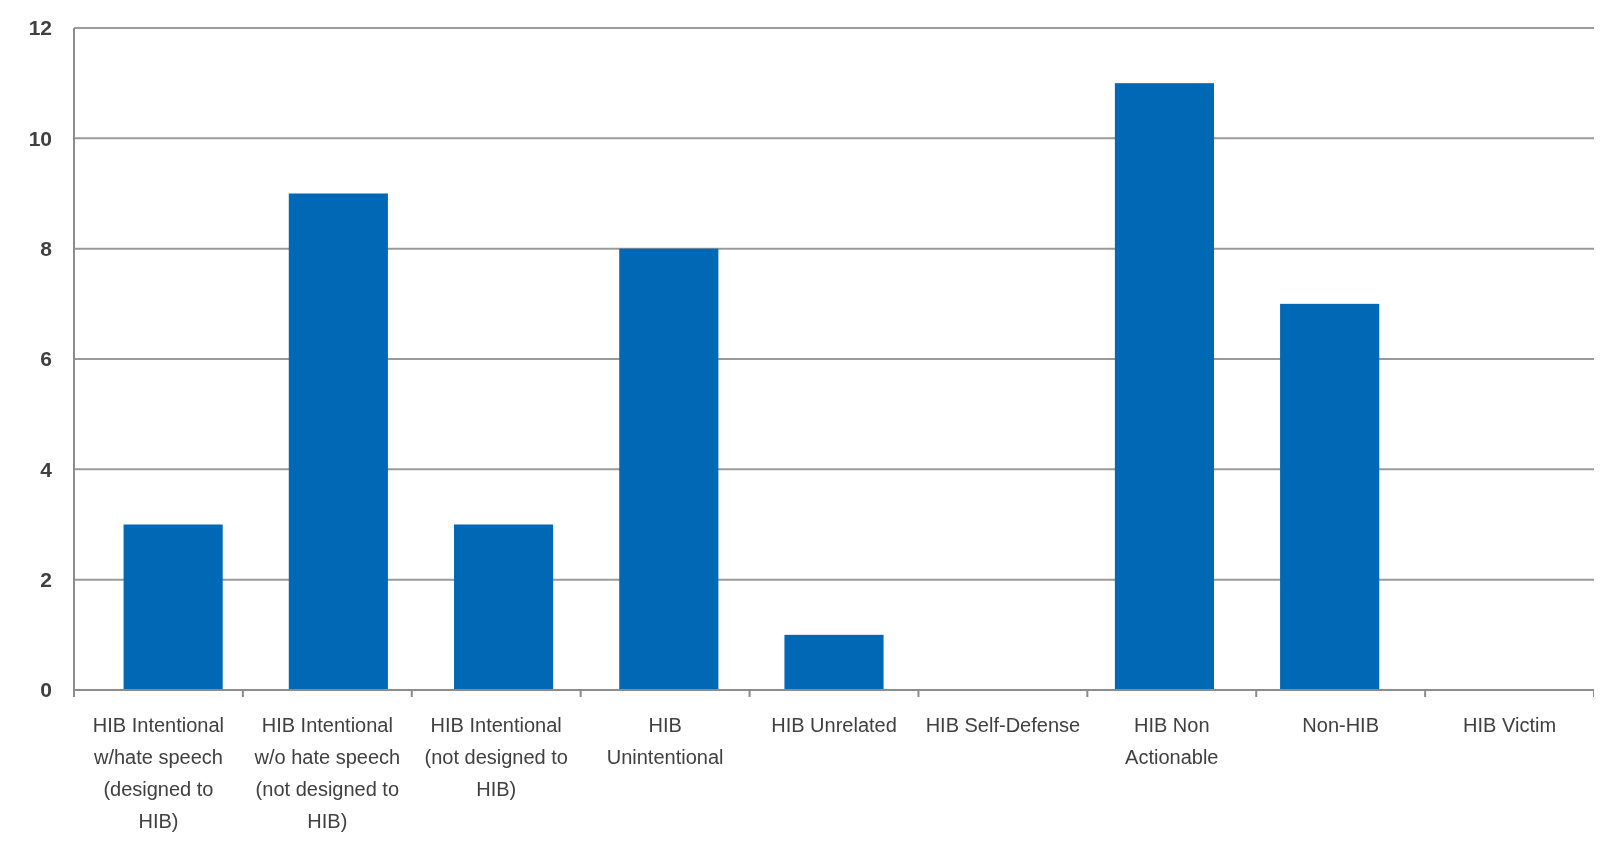 Image resolution: width=1602 pixels, height=860 pixels. I want to click on x-tick-label: HIB Unrelated, so click(834, 725).